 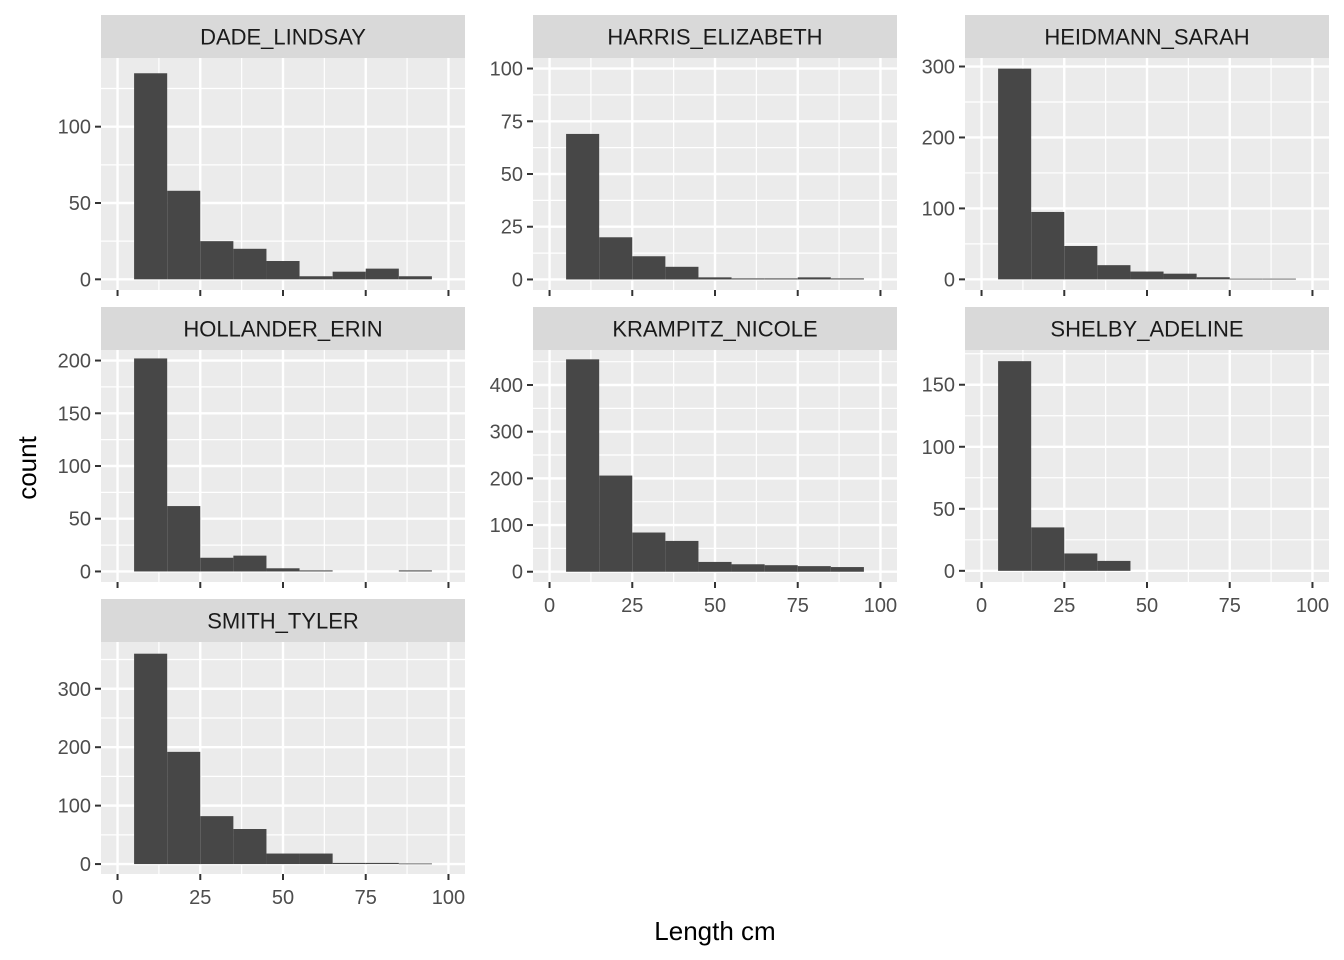 I want to click on facet-strip-label: HARRIS_ELIZABETH, so click(x=714, y=37).